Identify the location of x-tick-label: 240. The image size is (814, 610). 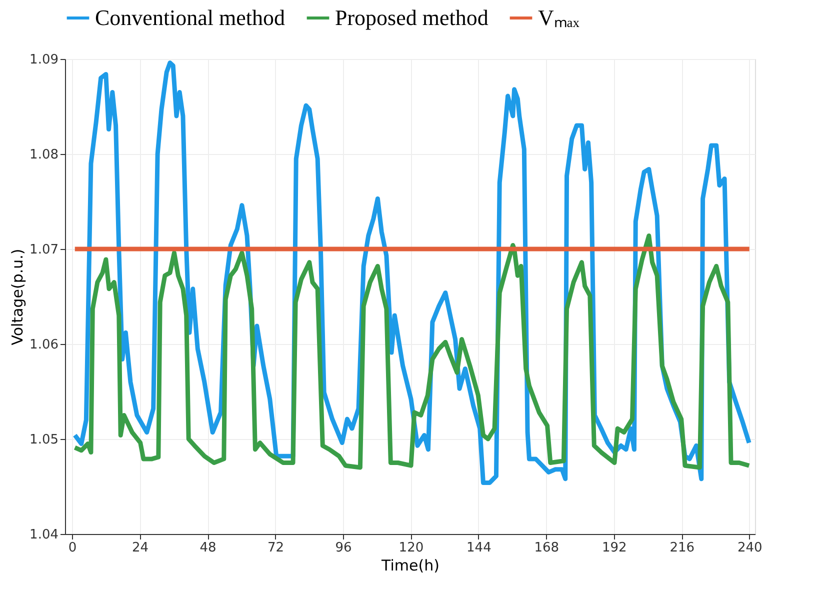
(749, 548).